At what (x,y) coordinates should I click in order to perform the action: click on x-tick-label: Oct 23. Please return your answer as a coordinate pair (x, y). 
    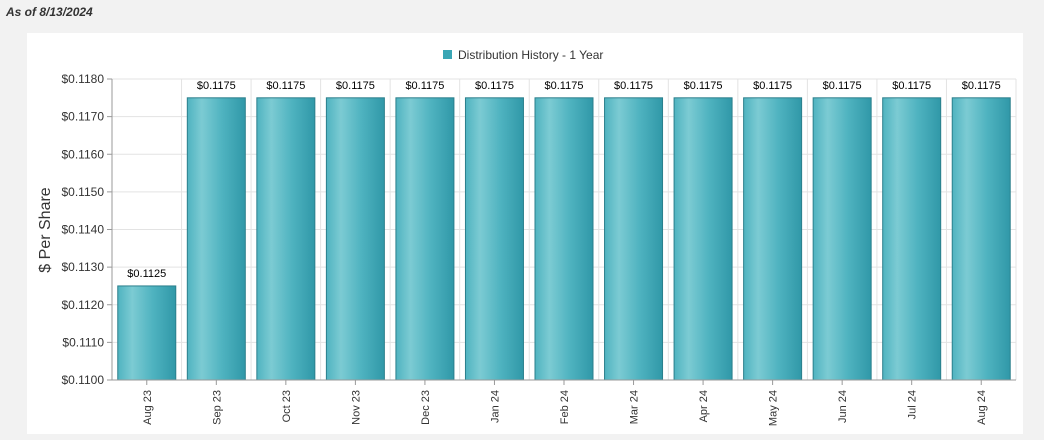
    Looking at the image, I should click on (287, 406).